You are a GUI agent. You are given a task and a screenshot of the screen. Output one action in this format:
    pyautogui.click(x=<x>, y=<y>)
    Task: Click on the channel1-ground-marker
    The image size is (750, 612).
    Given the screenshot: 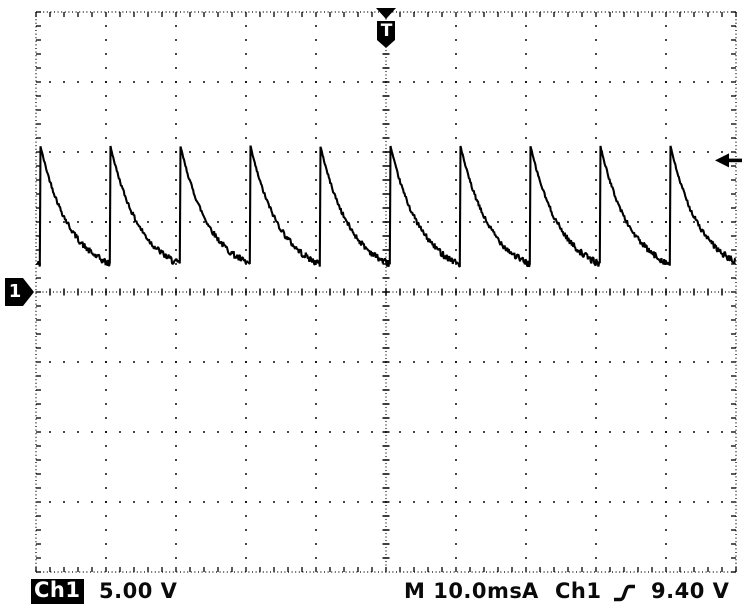 What is the action you would take?
    pyautogui.click(x=19, y=292)
    